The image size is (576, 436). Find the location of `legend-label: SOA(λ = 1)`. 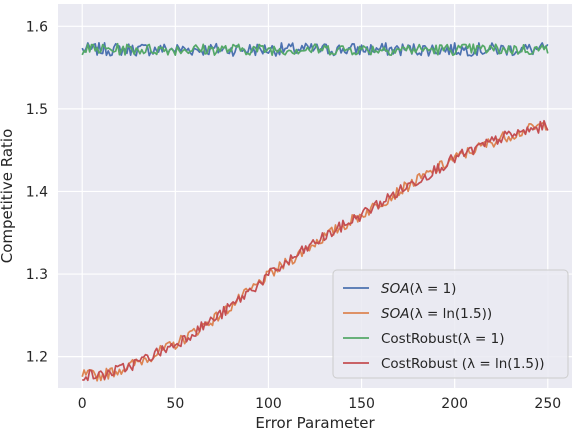

legend-label: SOA(λ = 1) is located at coordinates (418, 289).